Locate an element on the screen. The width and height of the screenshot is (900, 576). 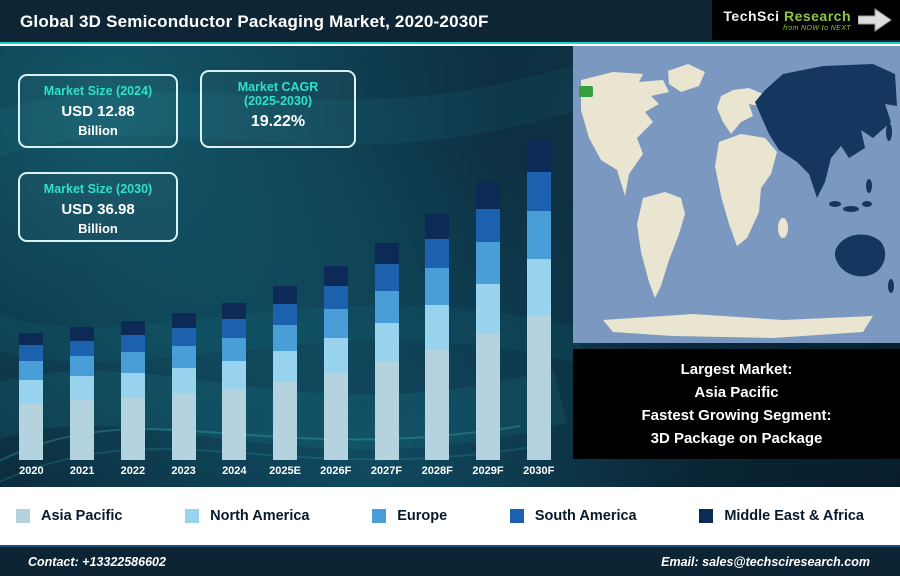
highlight-line-2: Asia Pacific is located at coordinates (736, 392).